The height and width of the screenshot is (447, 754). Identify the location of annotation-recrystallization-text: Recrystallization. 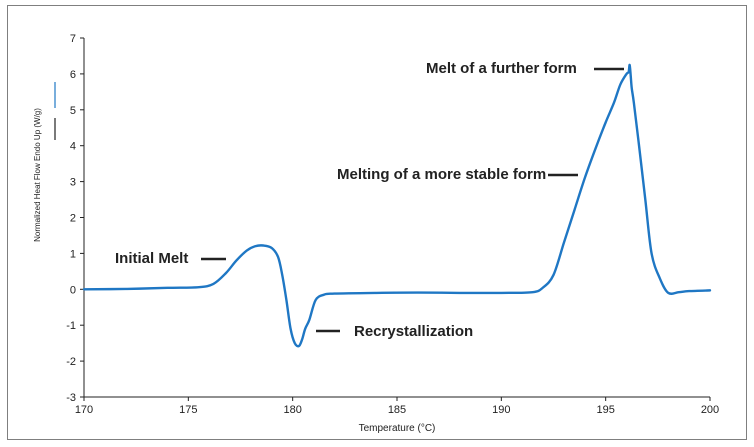
(413, 331).